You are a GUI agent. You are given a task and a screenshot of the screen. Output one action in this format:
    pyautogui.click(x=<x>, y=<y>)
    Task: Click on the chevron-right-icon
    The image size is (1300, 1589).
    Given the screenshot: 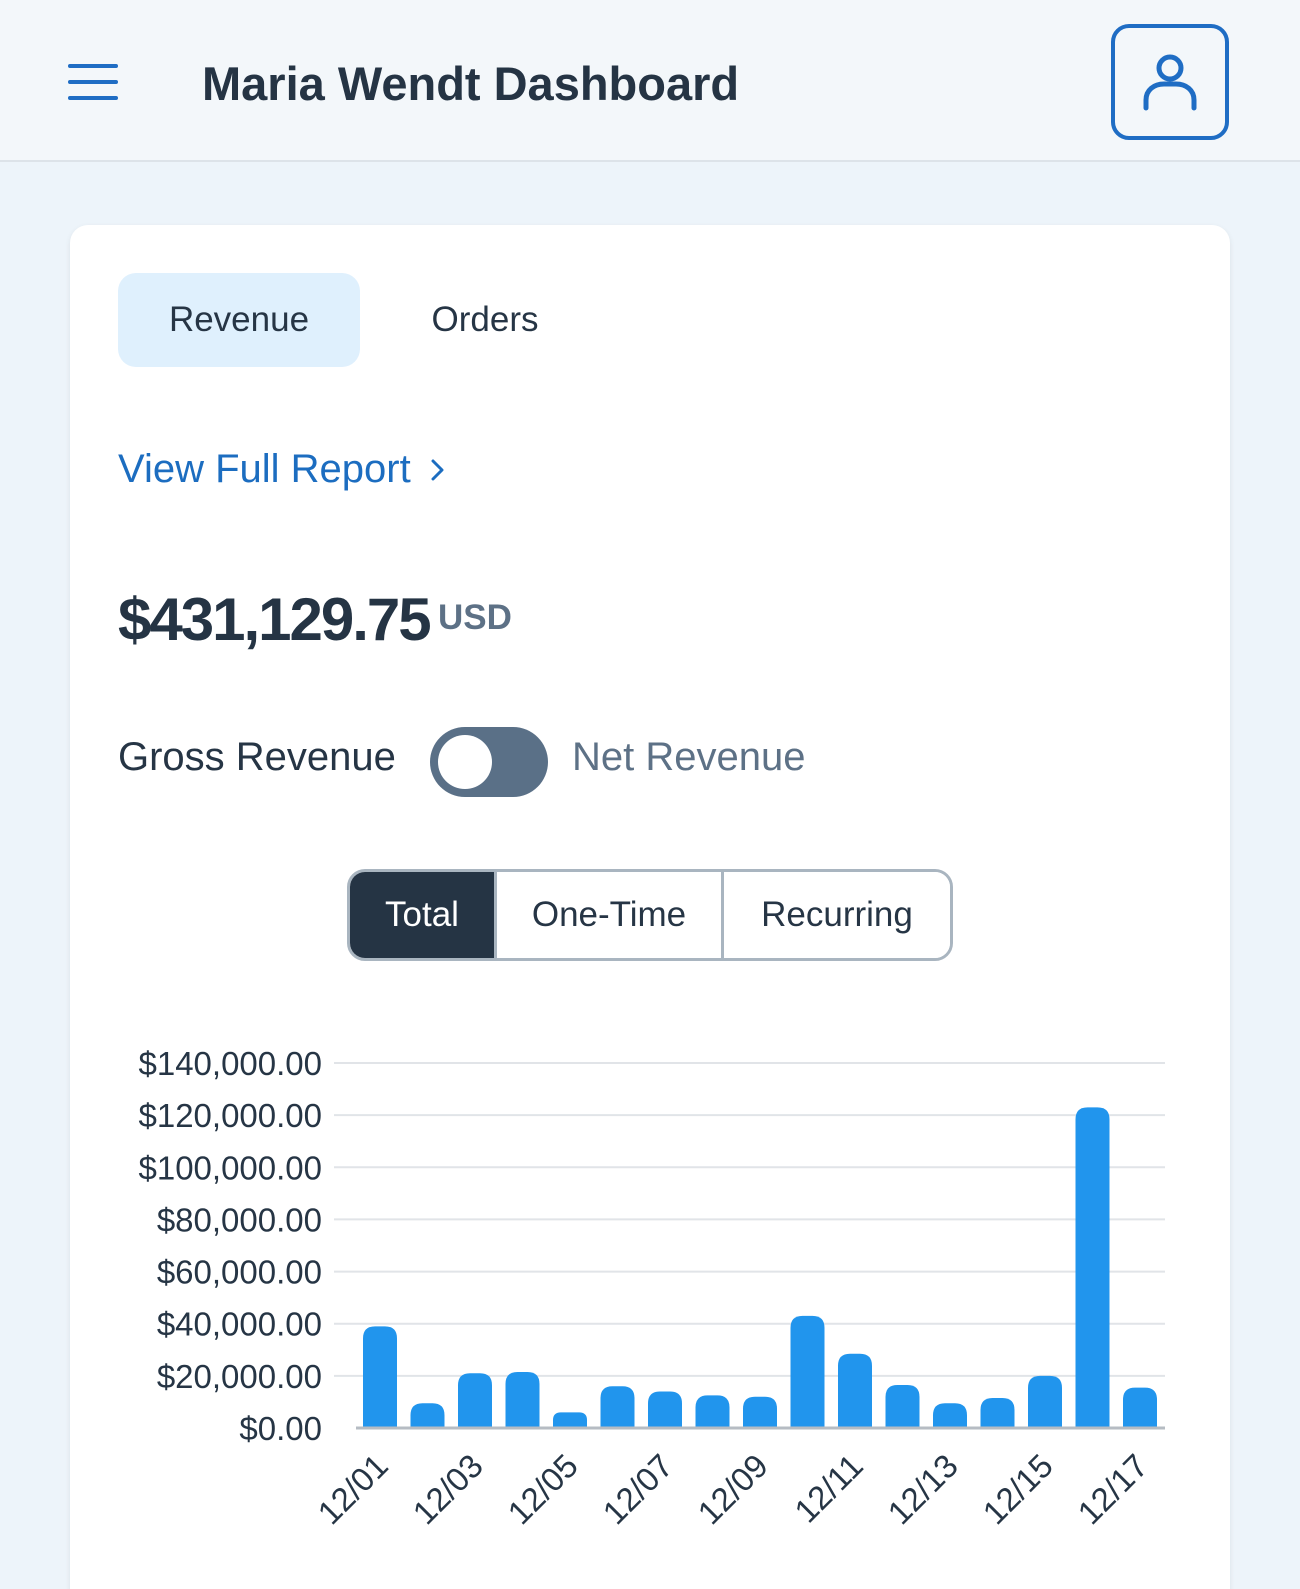 What is the action you would take?
    pyautogui.click(x=437, y=469)
    